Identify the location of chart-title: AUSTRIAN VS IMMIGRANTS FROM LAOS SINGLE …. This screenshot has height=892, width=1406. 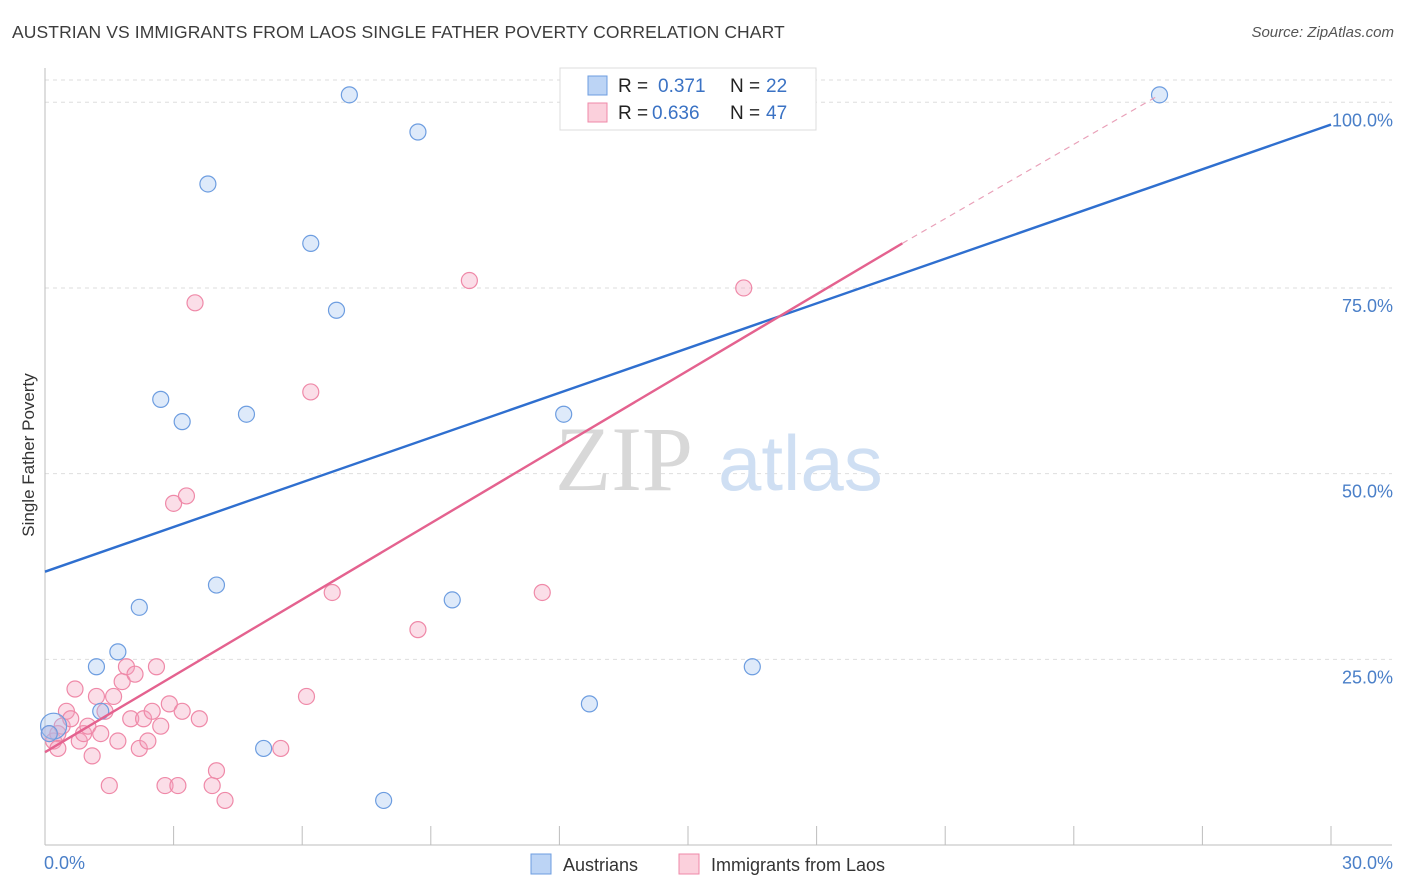
(398, 32).